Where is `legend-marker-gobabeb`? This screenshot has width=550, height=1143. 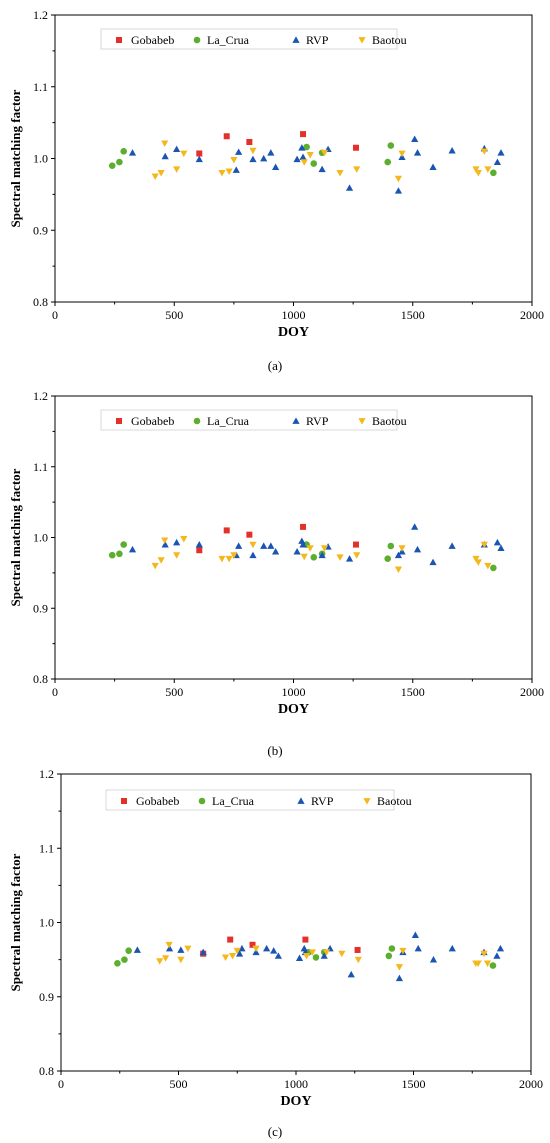
legend-marker-gobabeb is located at coordinates (119, 40).